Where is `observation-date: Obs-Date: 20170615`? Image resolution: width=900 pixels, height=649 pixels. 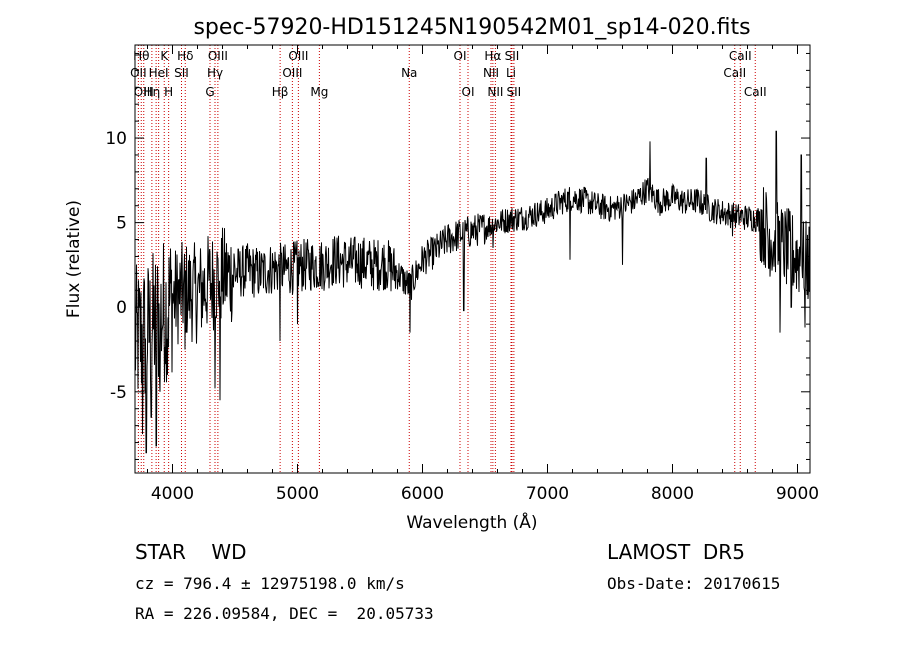
observation-date: Obs-Date: 20170615 is located at coordinates (694, 583).